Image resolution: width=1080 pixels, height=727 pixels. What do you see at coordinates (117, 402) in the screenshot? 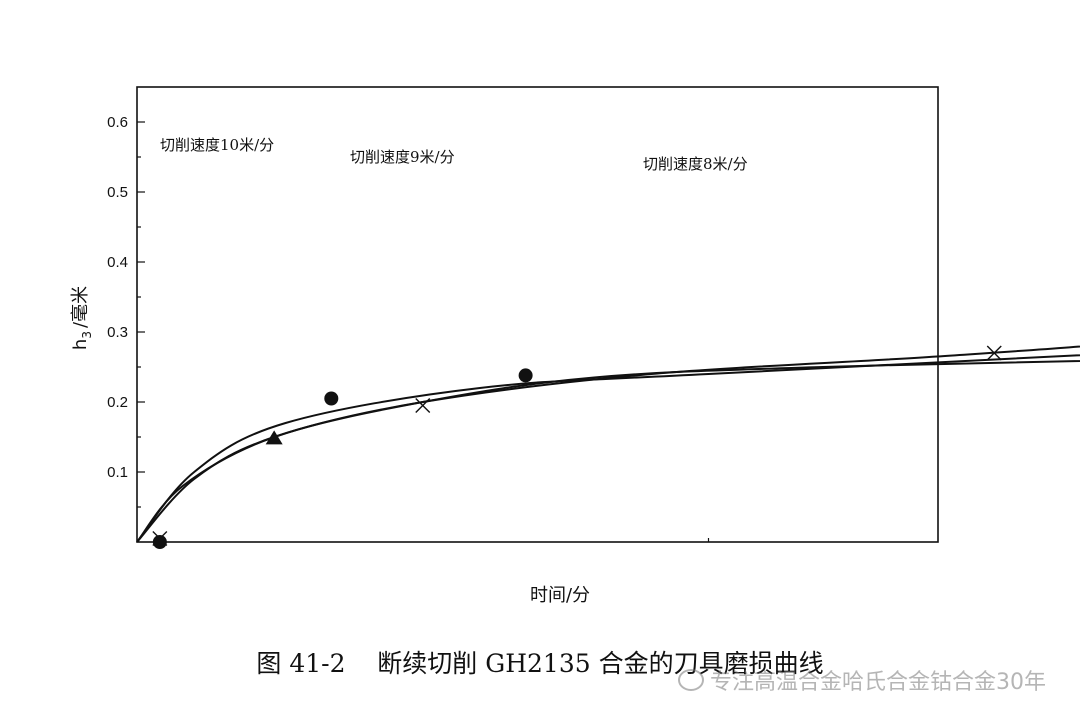
I see `y-tick-label: 0.2` at bounding box center [117, 402].